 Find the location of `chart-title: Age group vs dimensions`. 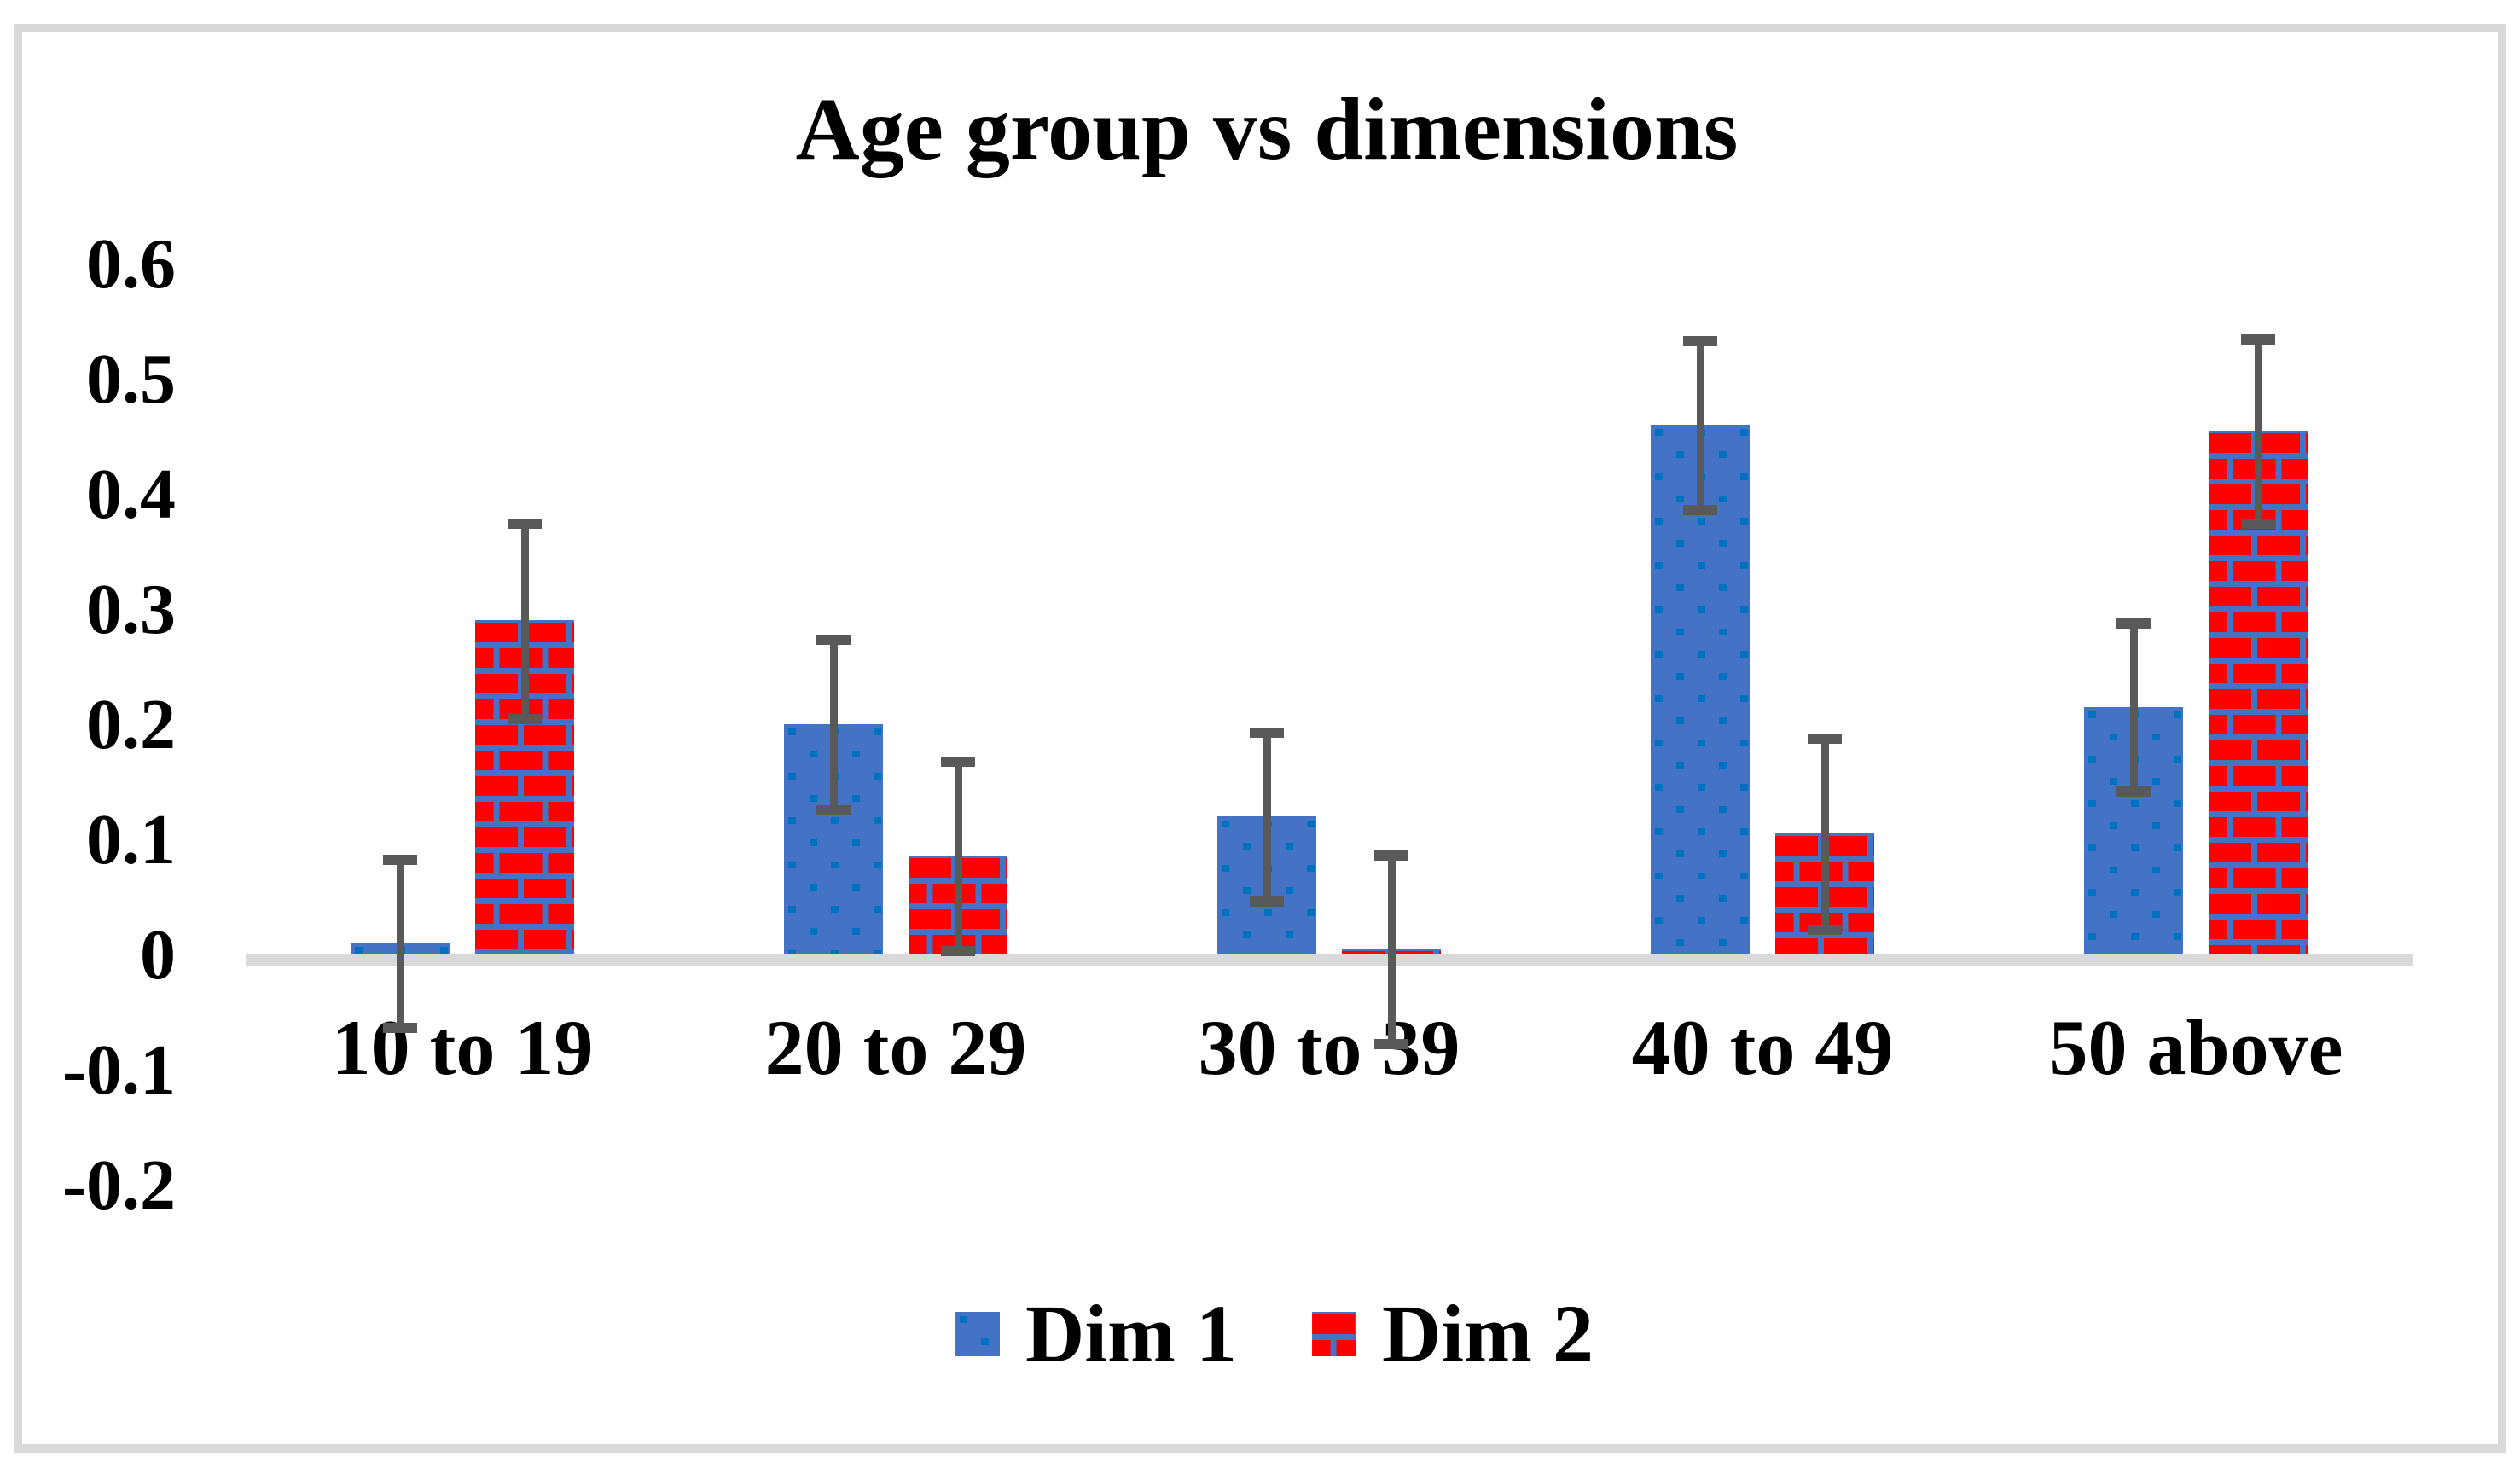

chart-title: Age group vs dimensions is located at coordinates (1267, 129).